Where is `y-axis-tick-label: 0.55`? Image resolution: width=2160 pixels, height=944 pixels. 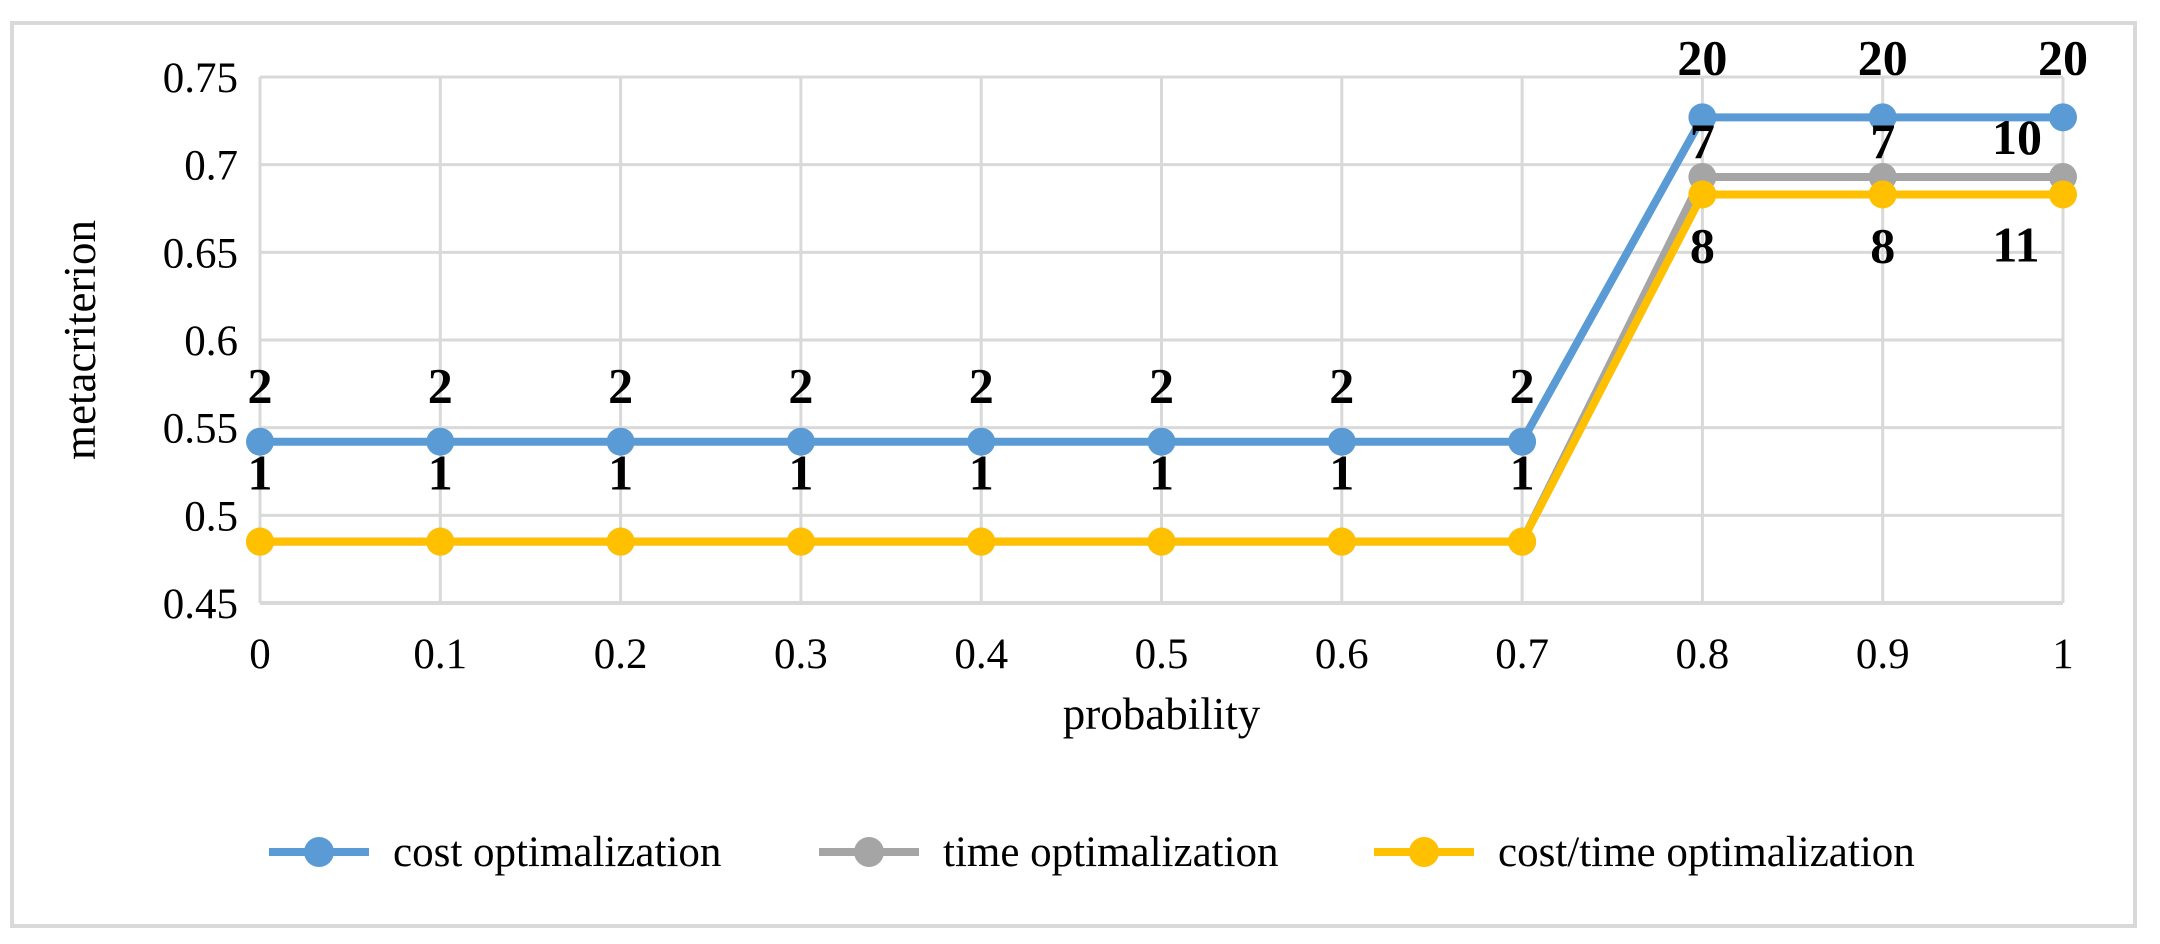
y-axis-tick-label: 0.55 is located at coordinates (200, 429).